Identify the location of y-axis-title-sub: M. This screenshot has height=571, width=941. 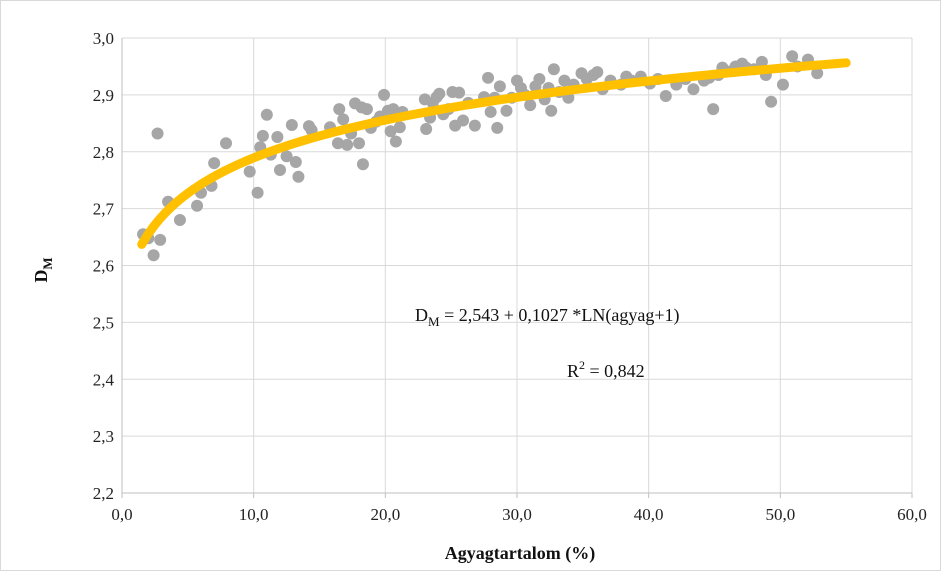
(47, 263).